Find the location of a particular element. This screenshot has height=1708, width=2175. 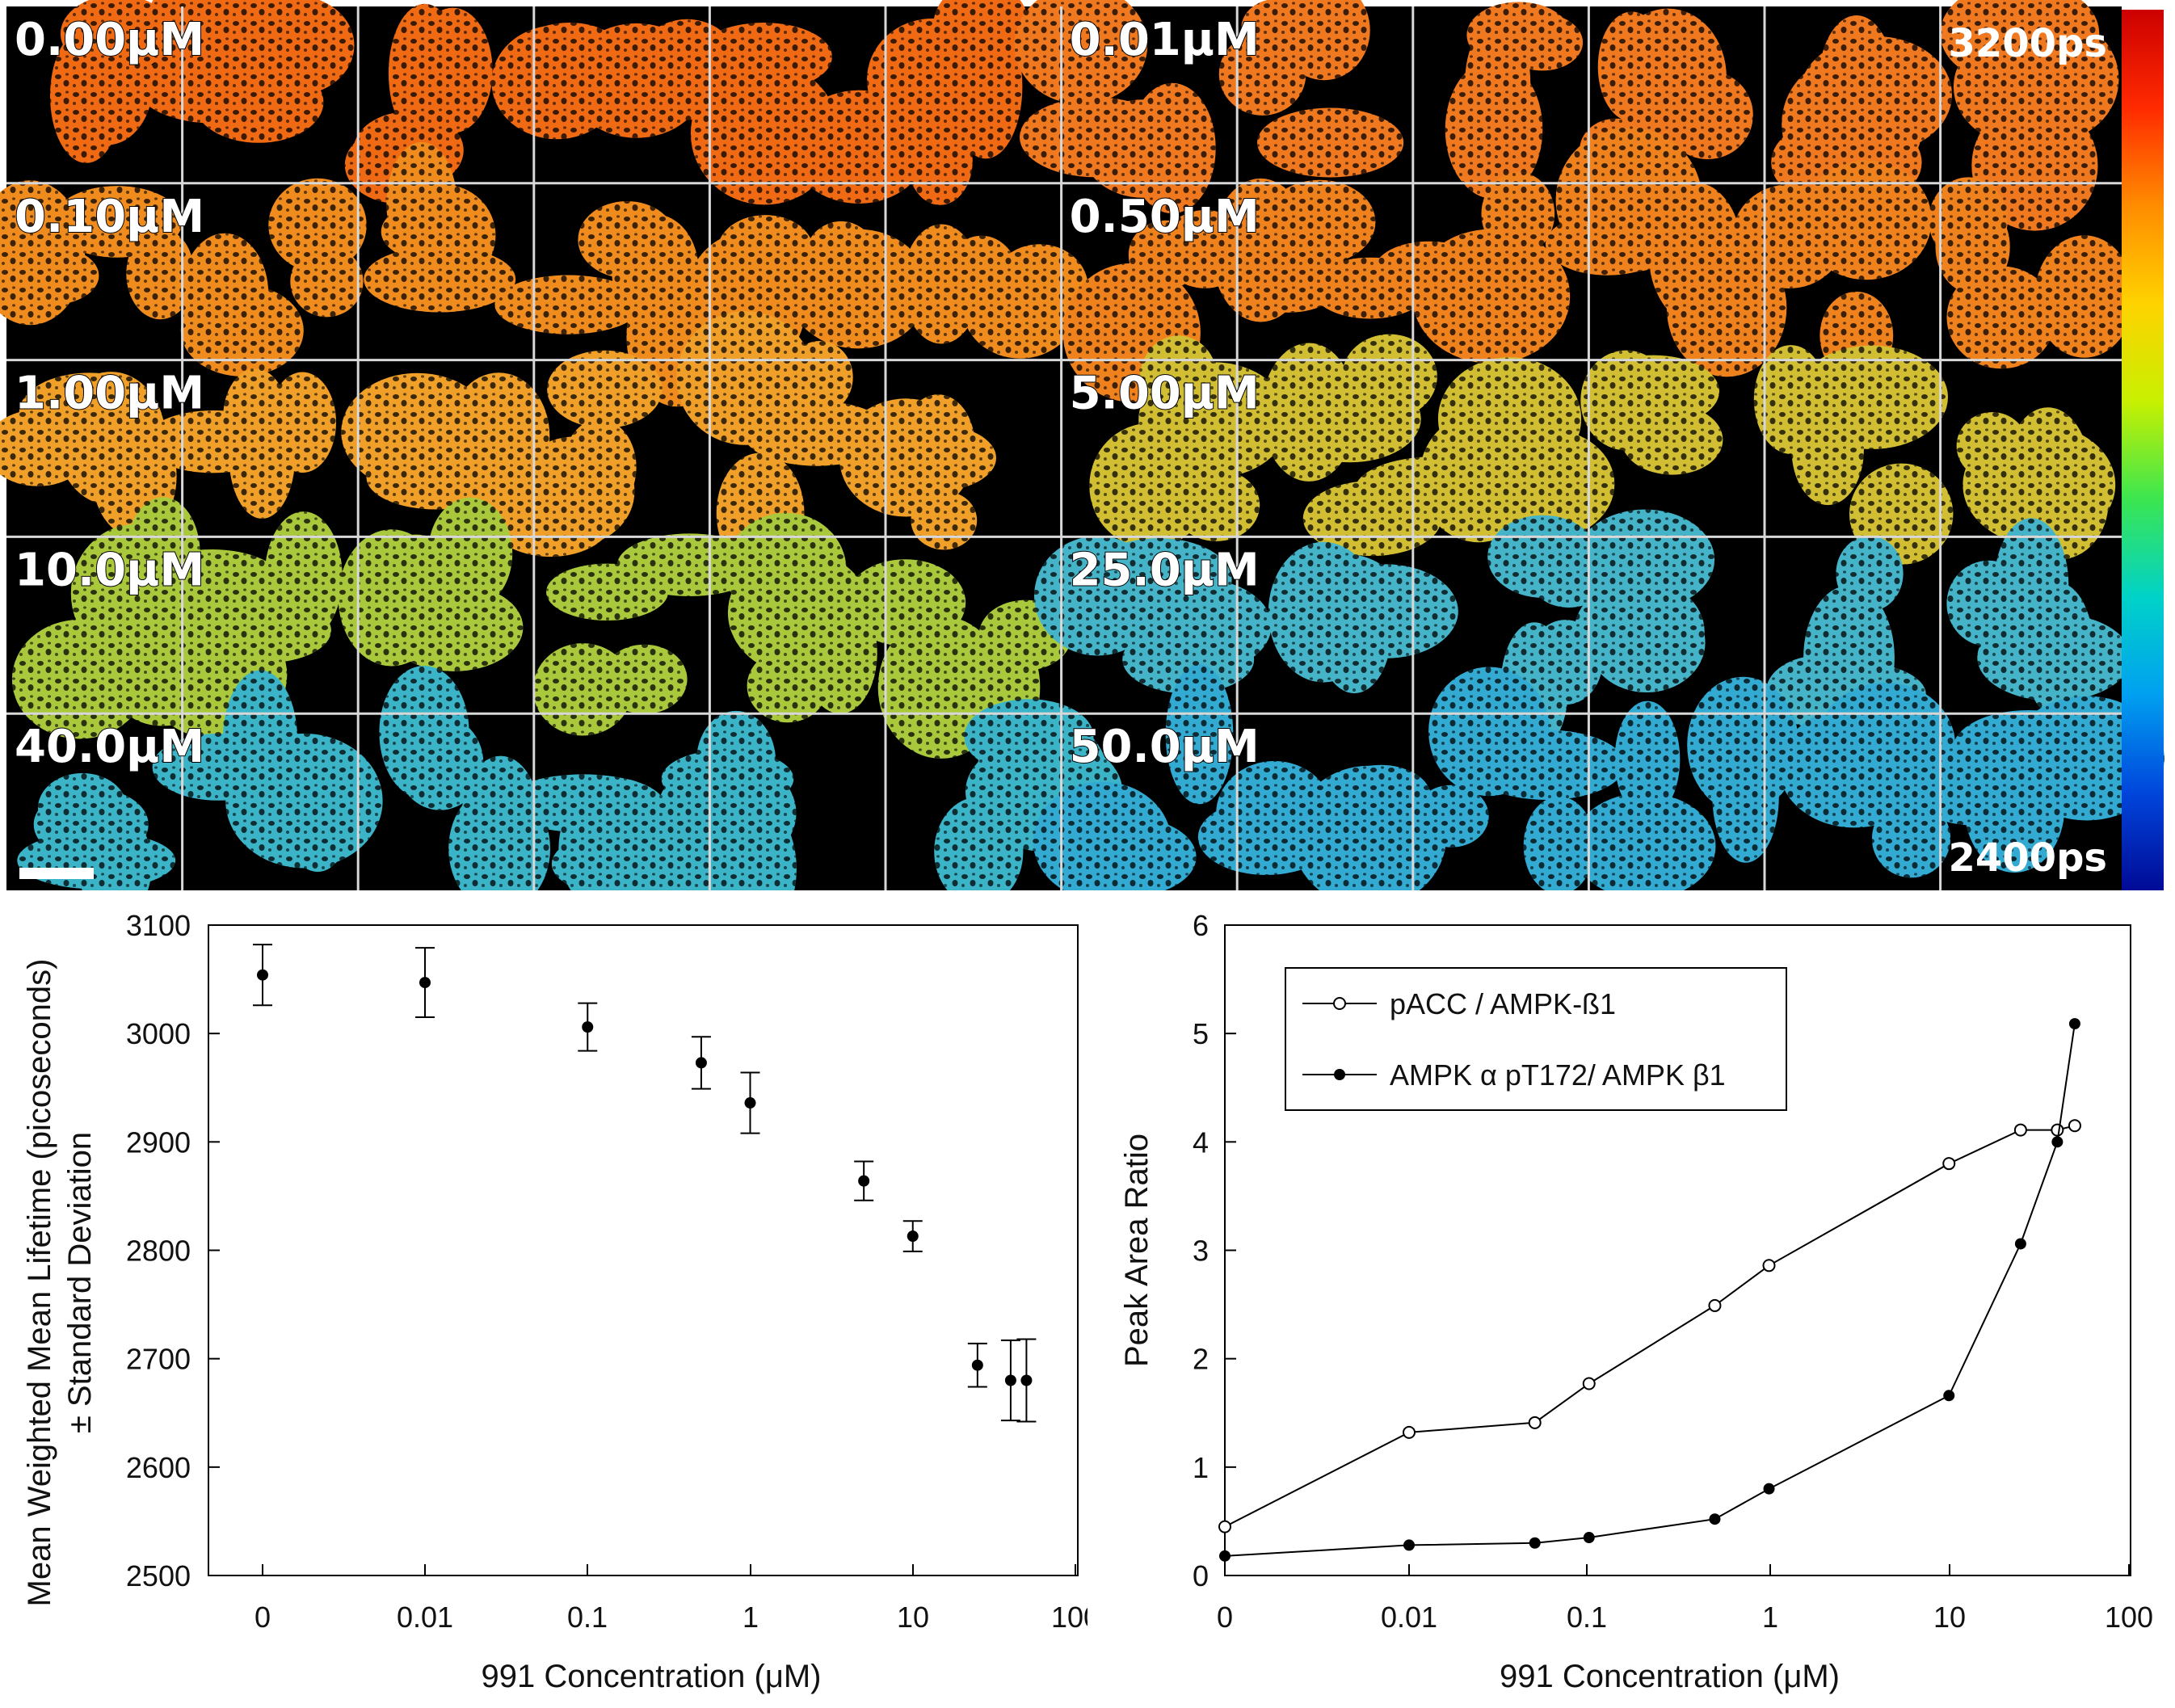

legend: pACC / AMPK-ß1 AMPK α pT172/ AMPK β1 is located at coordinates (1536, 1039).